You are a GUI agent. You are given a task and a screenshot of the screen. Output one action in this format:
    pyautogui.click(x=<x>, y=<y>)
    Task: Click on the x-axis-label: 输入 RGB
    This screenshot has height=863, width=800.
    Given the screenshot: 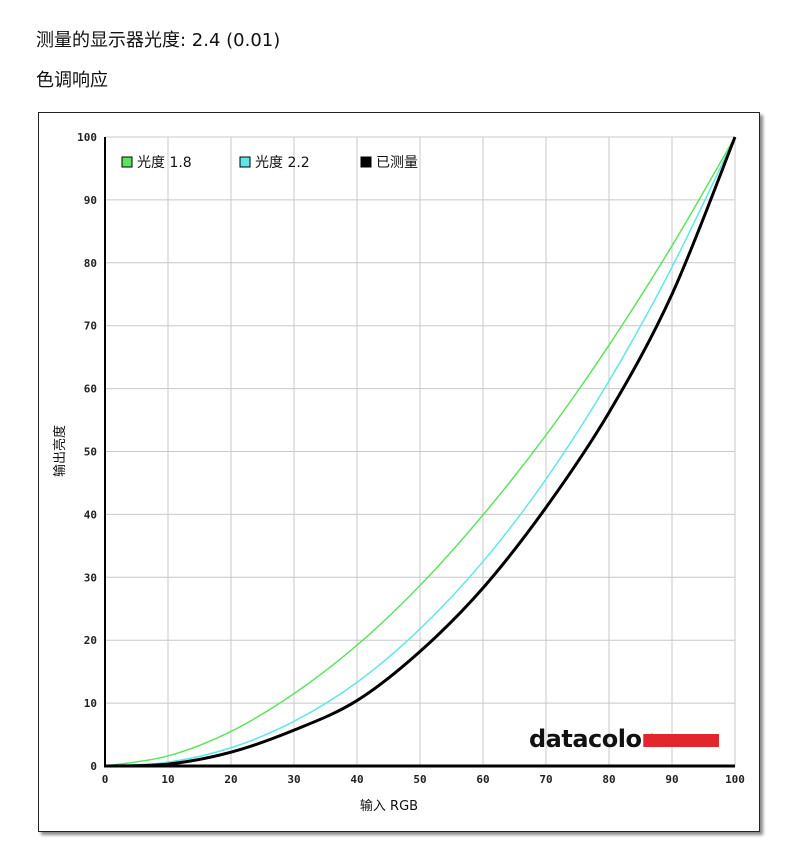 What is the action you would take?
    pyautogui.click(x=389, y=806)
    